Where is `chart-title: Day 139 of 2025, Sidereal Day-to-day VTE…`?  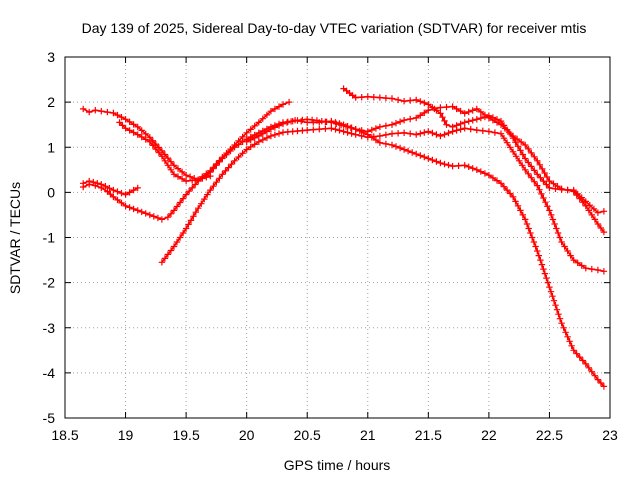
chart-title: Day 139 of 2025, Sidereal Day-to-day VTE… is located at coordinates (334, 28).